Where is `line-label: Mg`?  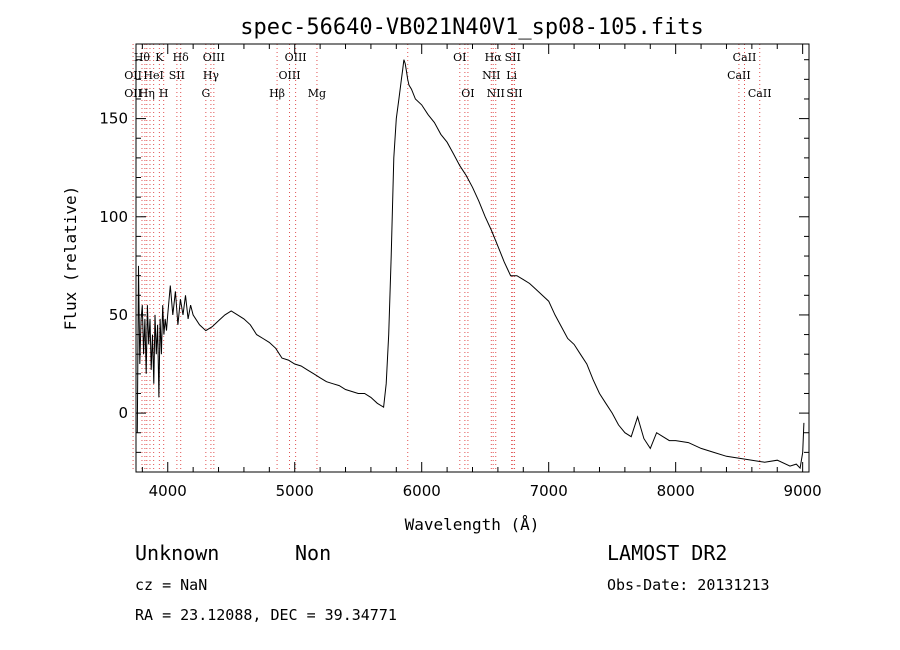
line-label: Mg is located at coordinates (317, 93).